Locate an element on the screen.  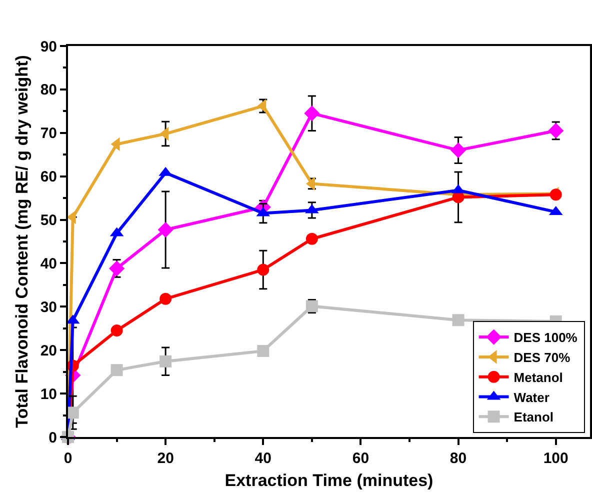
y-tick-label: 40 is located at coordinates (48, 263).